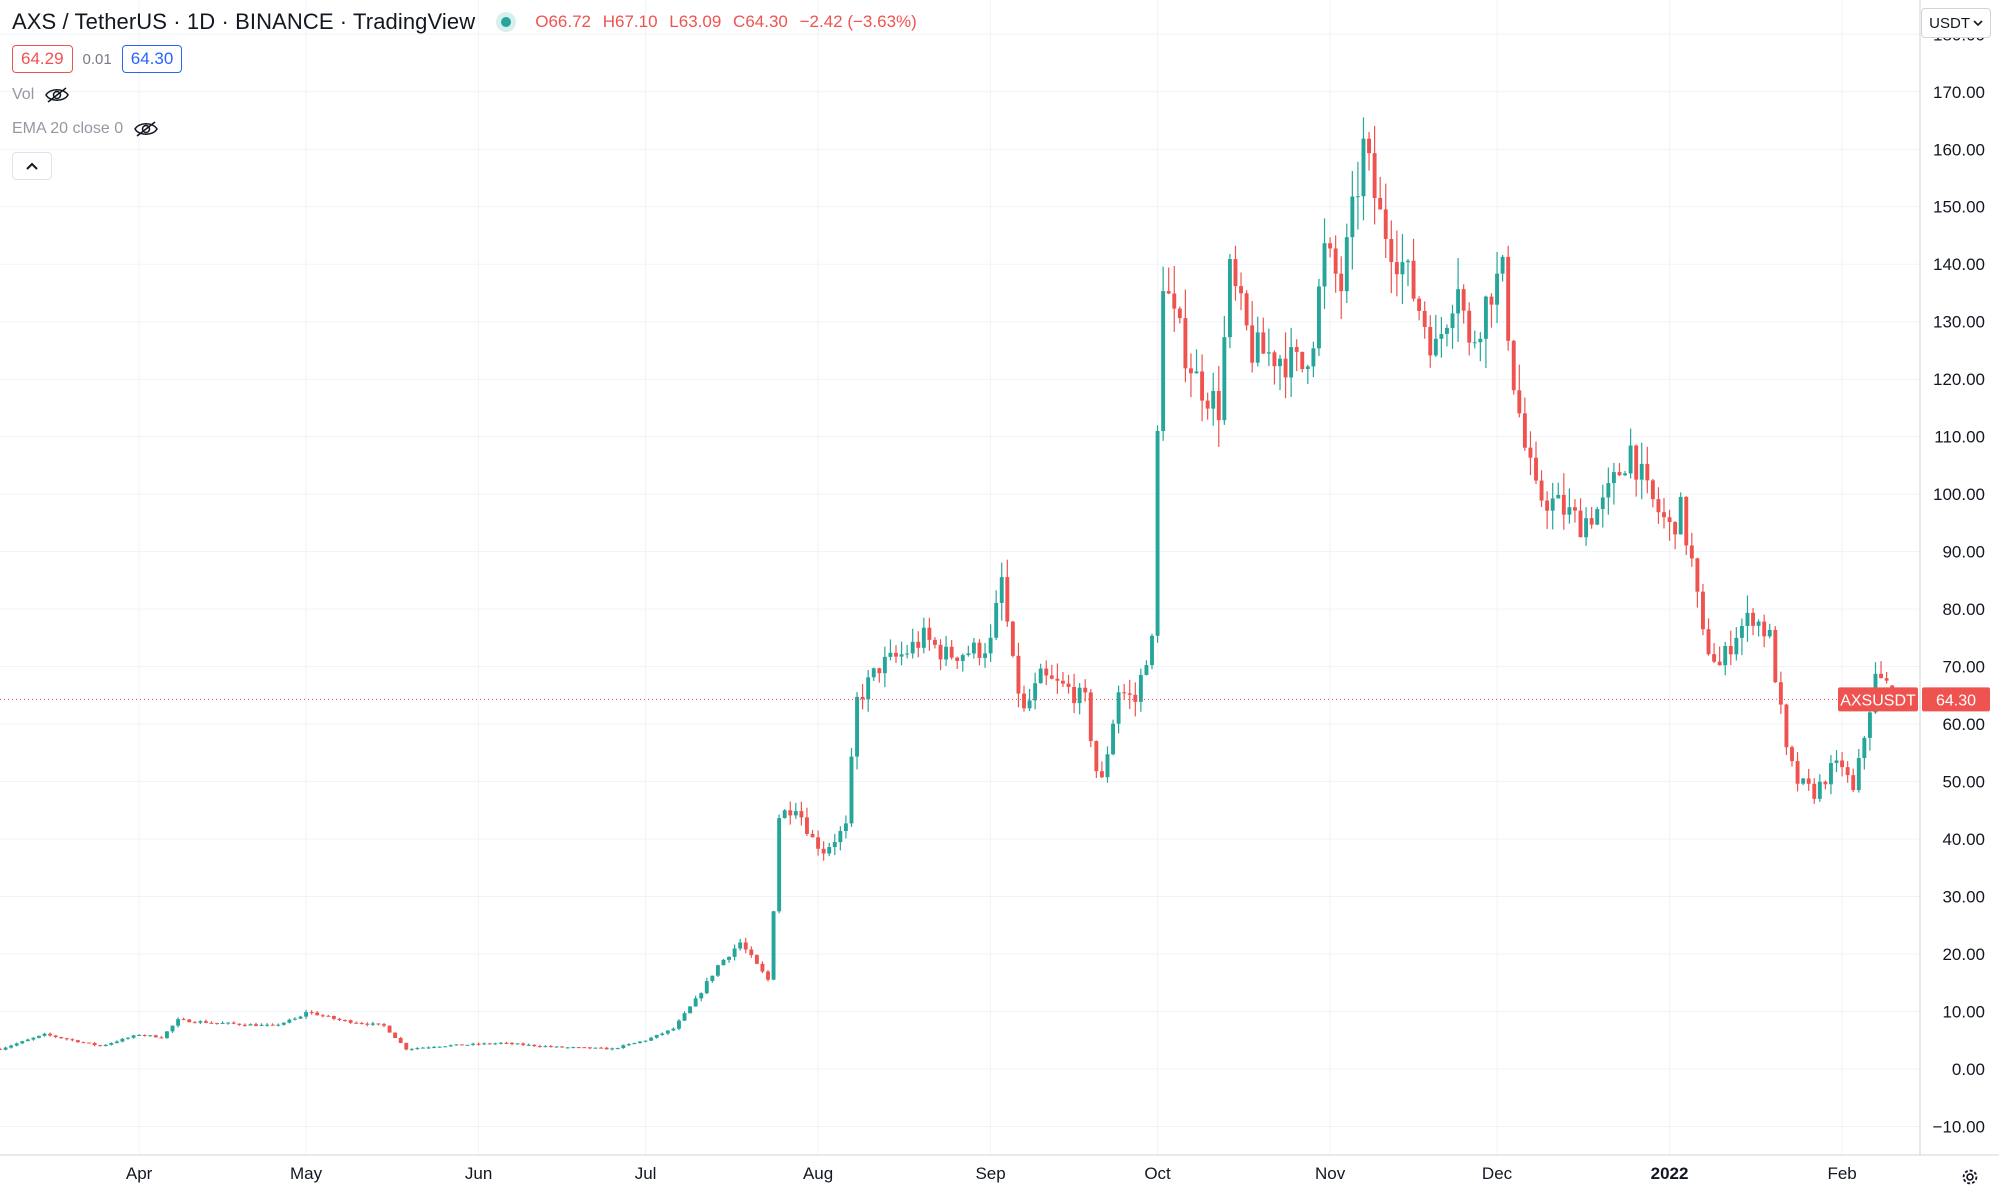  What do you see at coordinates (569, 21) in the screenshot?
I see `open-value: 66.72` at bounding box center [569, 21].